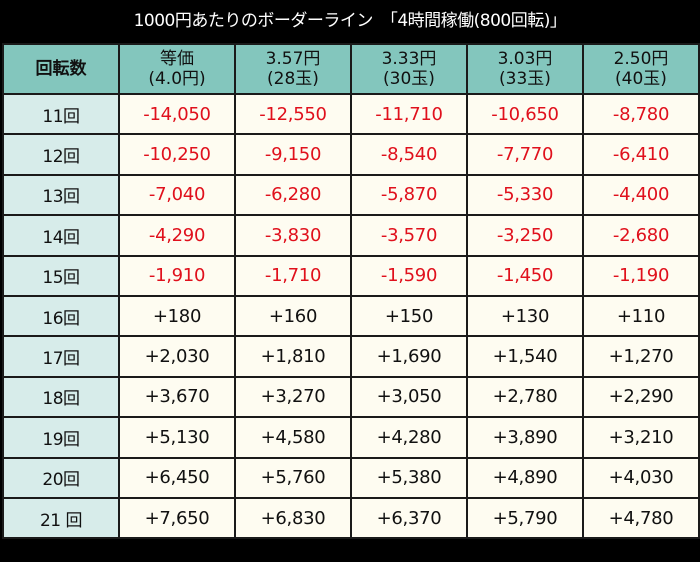  What do you see at coordinates (641, 518) in the screenshot?
I see `value-cell-positive: +4,780` at bounding box center [641, 518].